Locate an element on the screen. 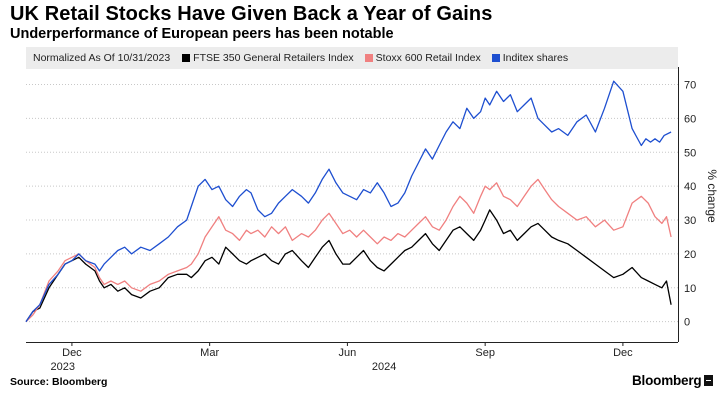 This screenshot has width=728, height=411. x-tick-label: Mar is located at coordinates (209, 353).